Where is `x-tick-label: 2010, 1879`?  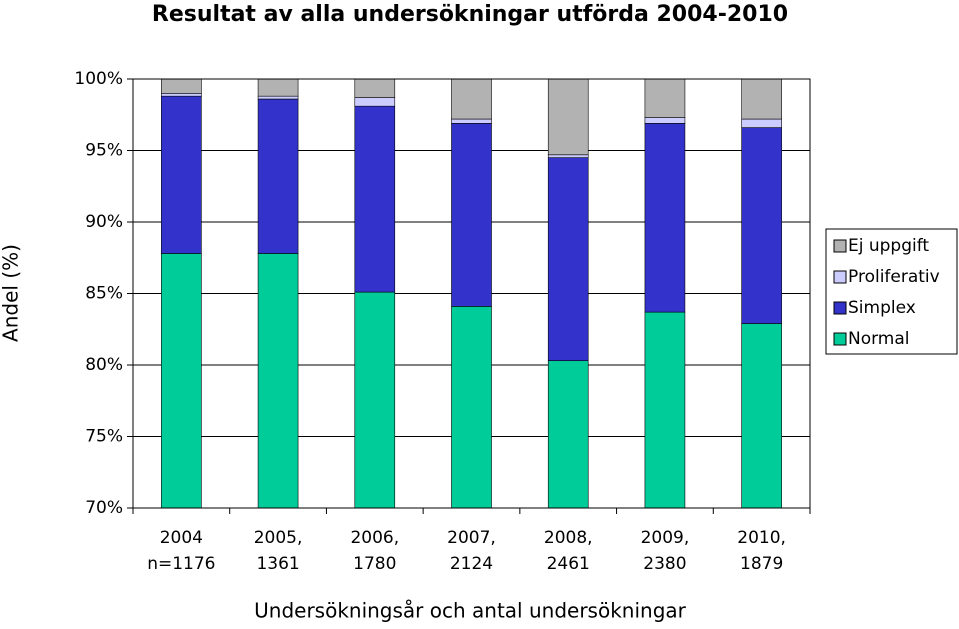
x-tick-label: 2010, 1879 is located at coordinates (761, 551).